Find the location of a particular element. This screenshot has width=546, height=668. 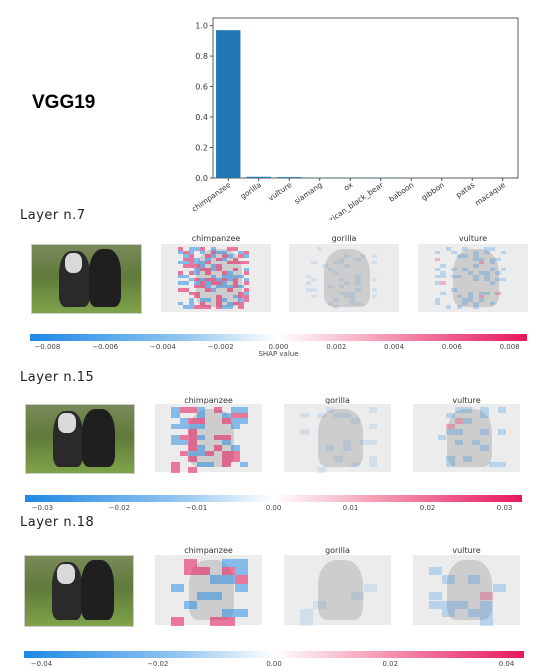

colorbar-tick-label: 0.004 is located at coordinates (394, 347).